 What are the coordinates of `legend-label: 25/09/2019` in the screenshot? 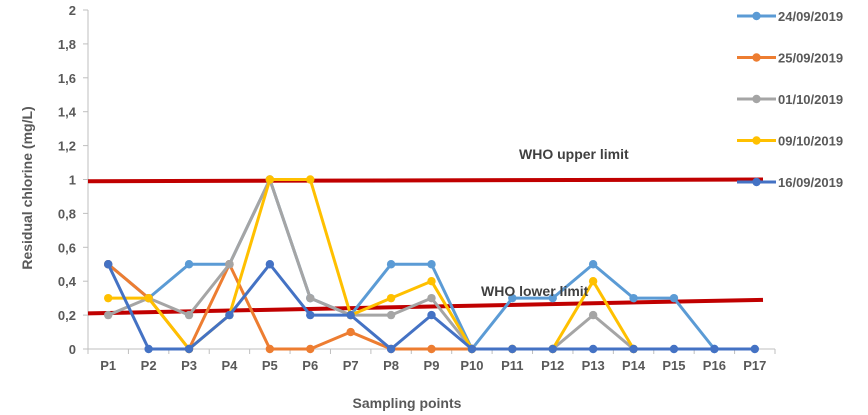 It's located at (810, 58).